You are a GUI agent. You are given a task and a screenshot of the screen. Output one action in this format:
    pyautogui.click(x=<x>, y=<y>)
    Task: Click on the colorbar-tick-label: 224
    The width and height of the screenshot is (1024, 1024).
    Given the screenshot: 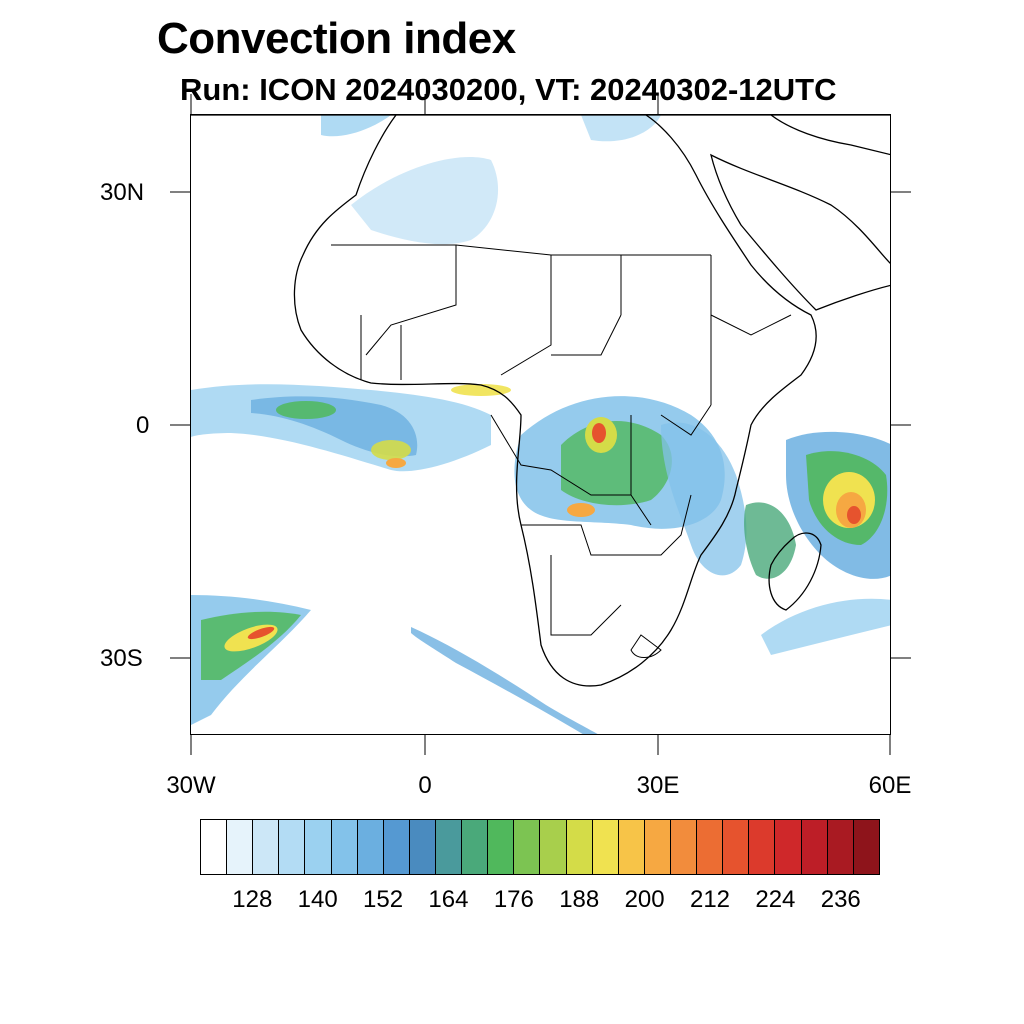 What is the action you would take?
    pyautogui.click(x=775, y=899)
    